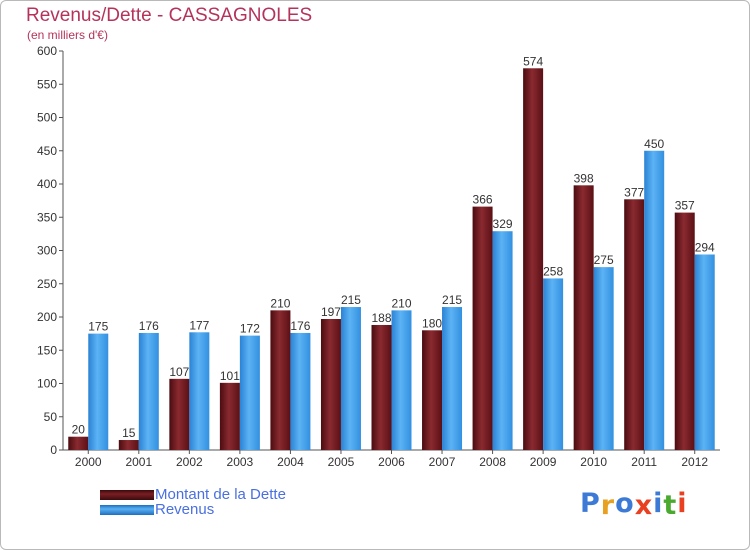  I want to click on x-tick-label: 2005, so click(341, 462).